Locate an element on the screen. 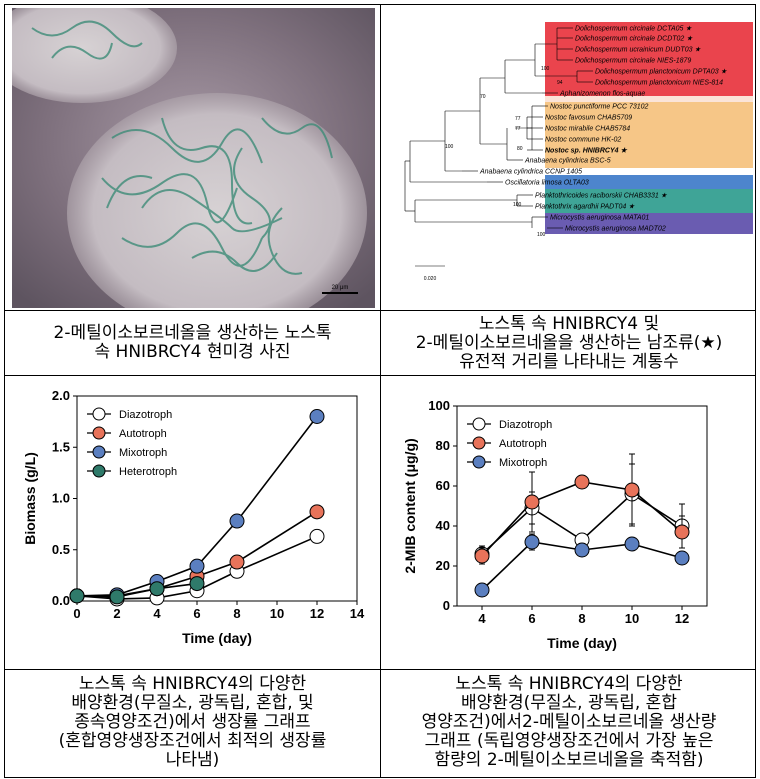 The image size is (760, 779). tree-taxon-label: Nostoc commune HK-02 is located at coordinates (583, 140).